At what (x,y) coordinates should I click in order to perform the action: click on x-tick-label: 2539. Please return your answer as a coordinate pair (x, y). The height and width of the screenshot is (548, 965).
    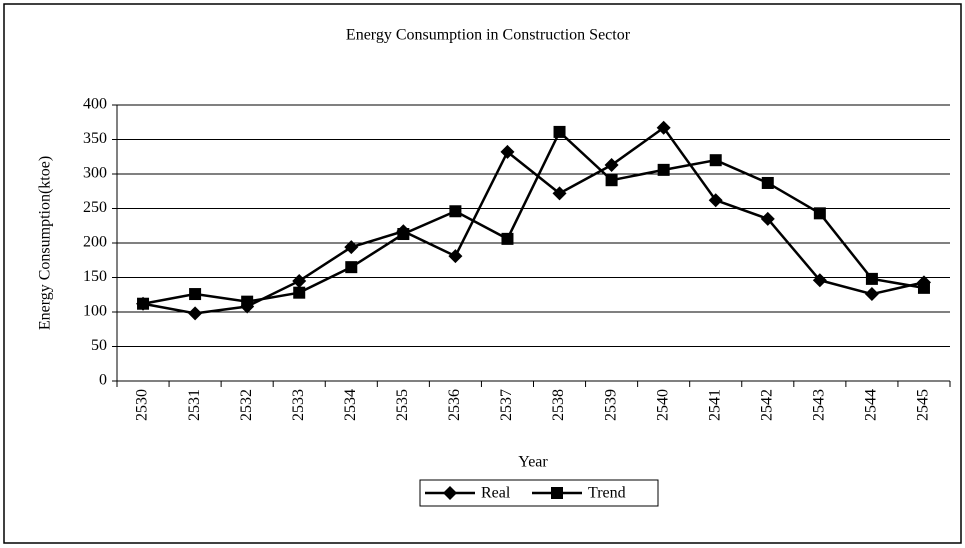
    Looking at the image, I should click on (610, 405).